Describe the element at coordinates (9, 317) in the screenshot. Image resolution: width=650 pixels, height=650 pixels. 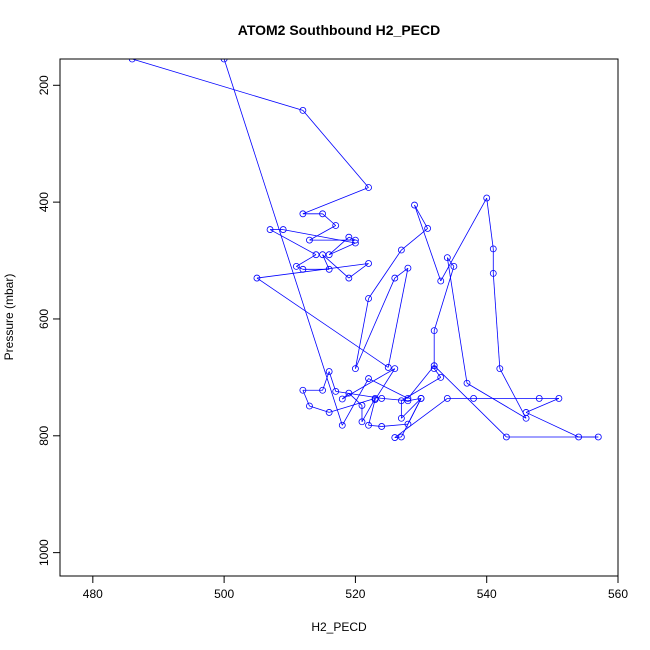
I see `y-axis-label: Pressure (mbar)` at that location.